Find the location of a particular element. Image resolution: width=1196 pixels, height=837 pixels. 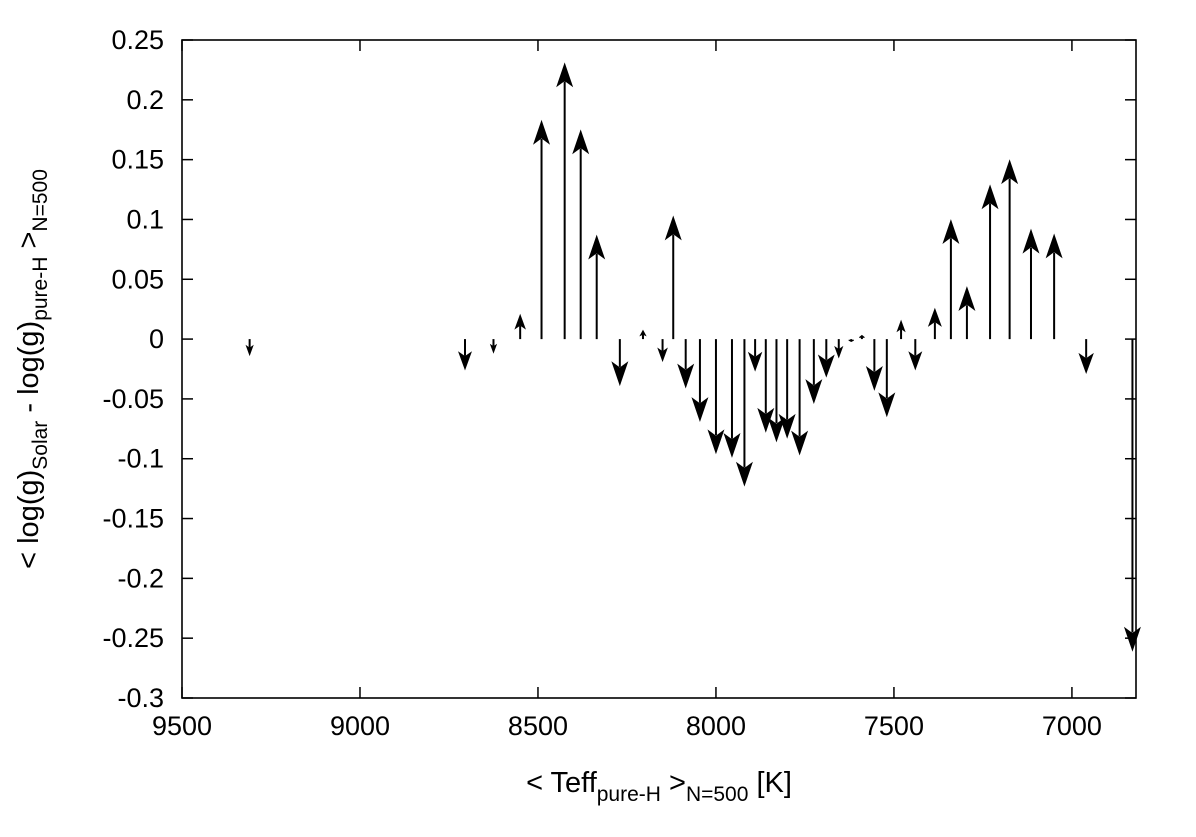

x-tick-label: 9500 is located at coordinates (182, 726).